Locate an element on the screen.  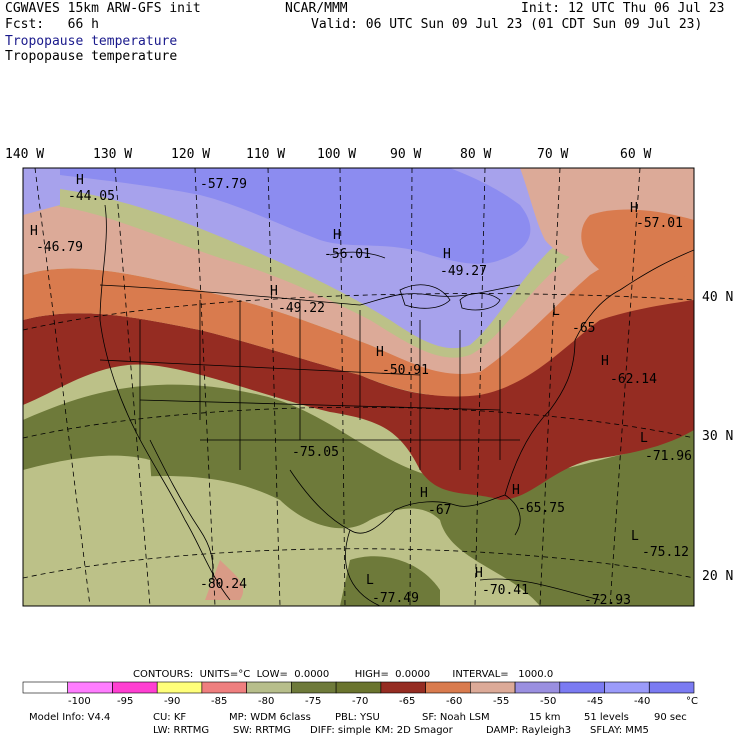
colorbar-label: -40 is located at coordinates (642, 701).